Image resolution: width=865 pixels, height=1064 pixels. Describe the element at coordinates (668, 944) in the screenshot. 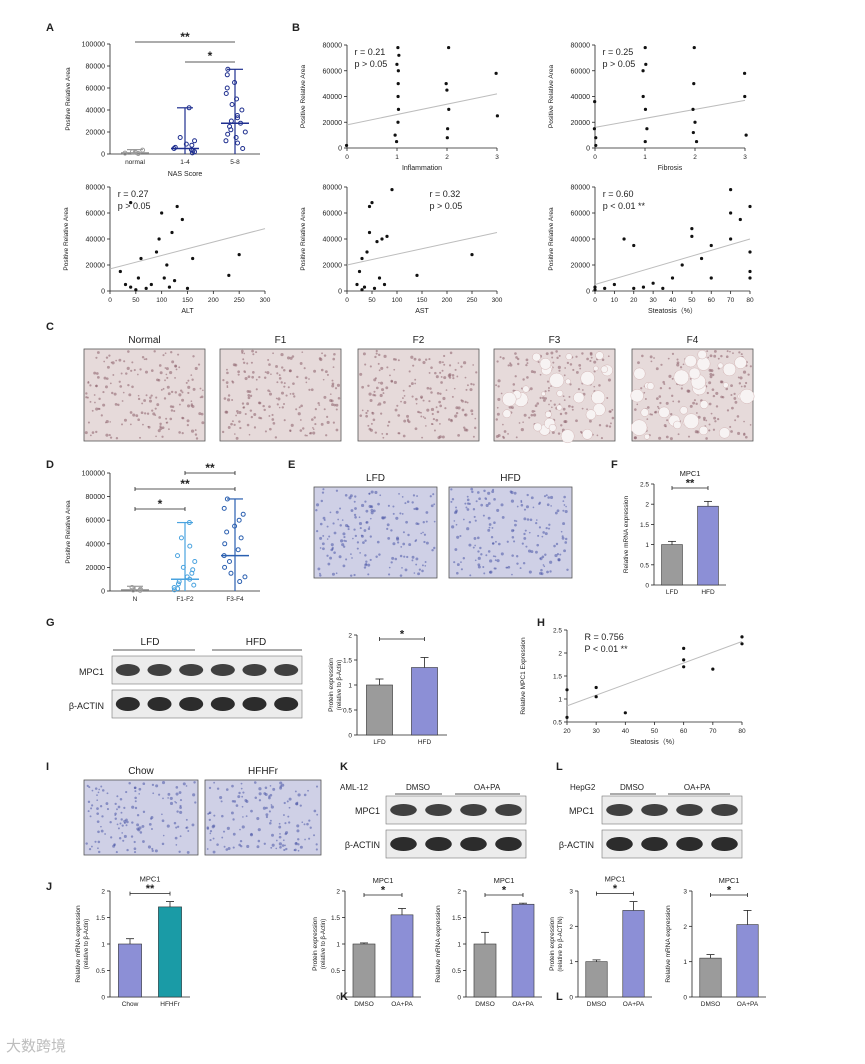

I see `y-axis-label: Relative mRNA expression` at that location.